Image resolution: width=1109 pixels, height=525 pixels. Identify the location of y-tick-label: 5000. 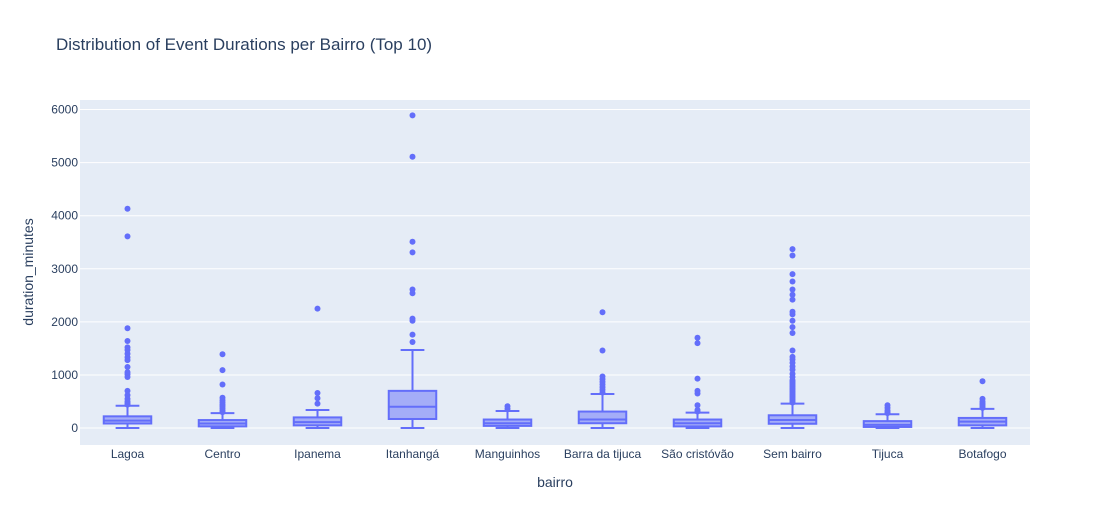
(64, 163).